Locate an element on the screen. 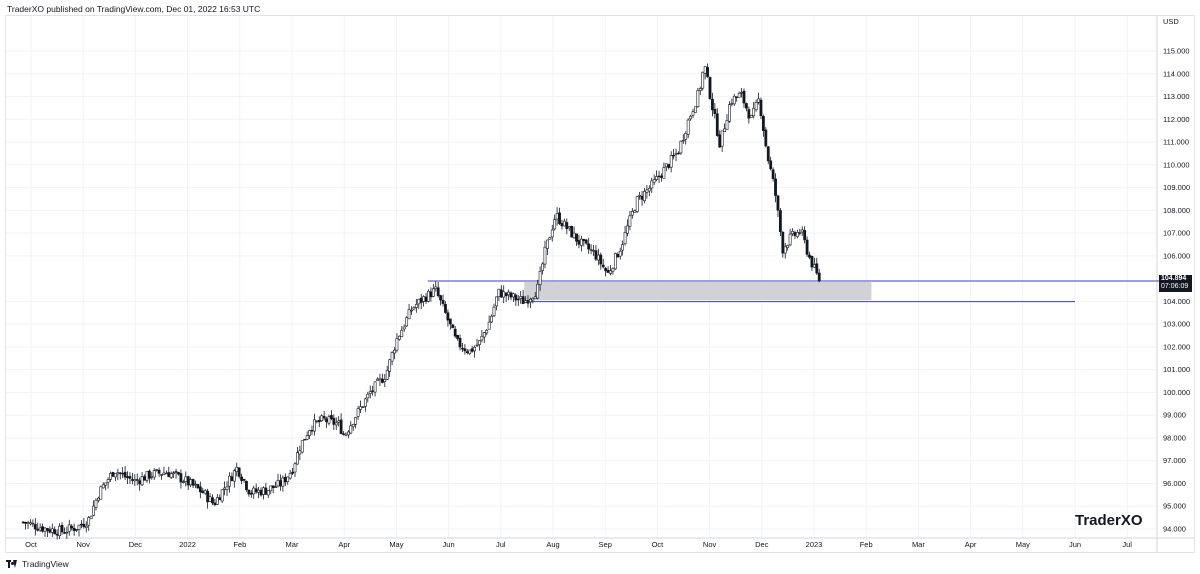  y-tick-label: 112.000 is located at coordinates (1176, 119).